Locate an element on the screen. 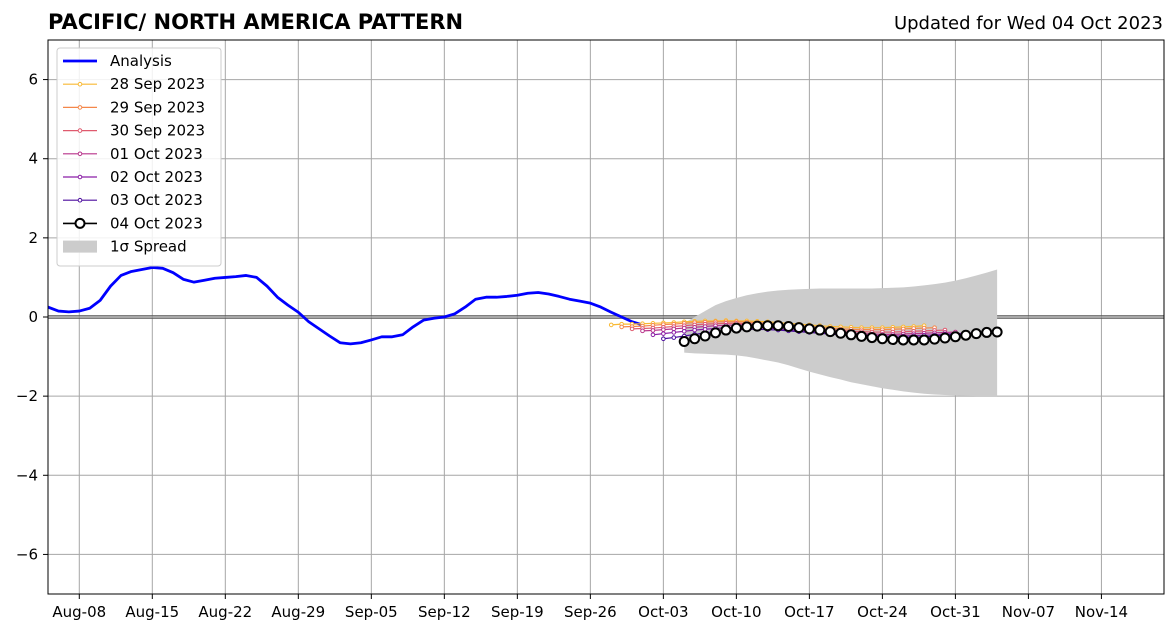 The width and height of the screenshot is (1176, 637). chart-subtitle: Updated for Wed 04 Oct 2023 is located at coordinates (1028, 23).